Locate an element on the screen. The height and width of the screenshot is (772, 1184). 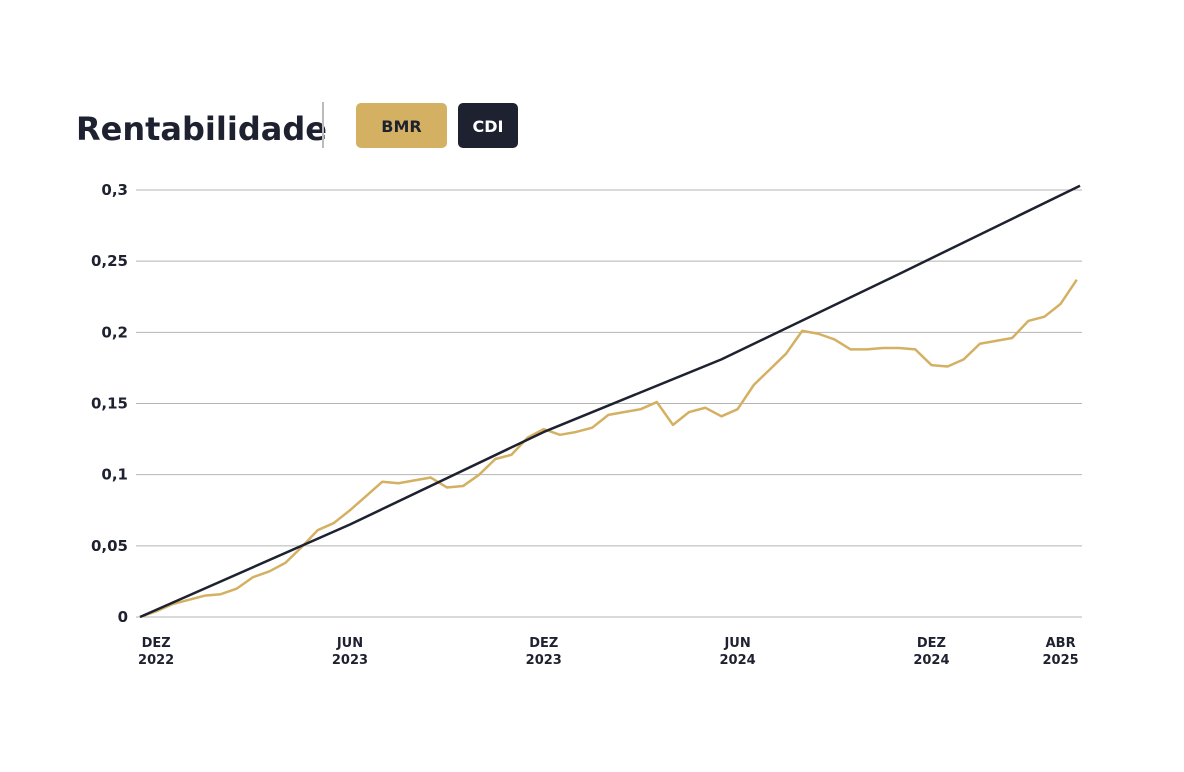
x-tick-label: JUN 2023 is located at coordinates (350, 652).